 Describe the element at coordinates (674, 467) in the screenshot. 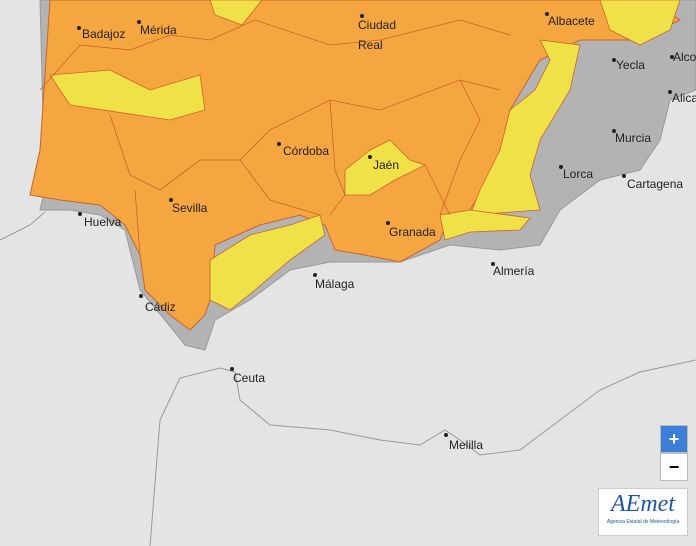

I see `zoom-out-button: −` at that location.